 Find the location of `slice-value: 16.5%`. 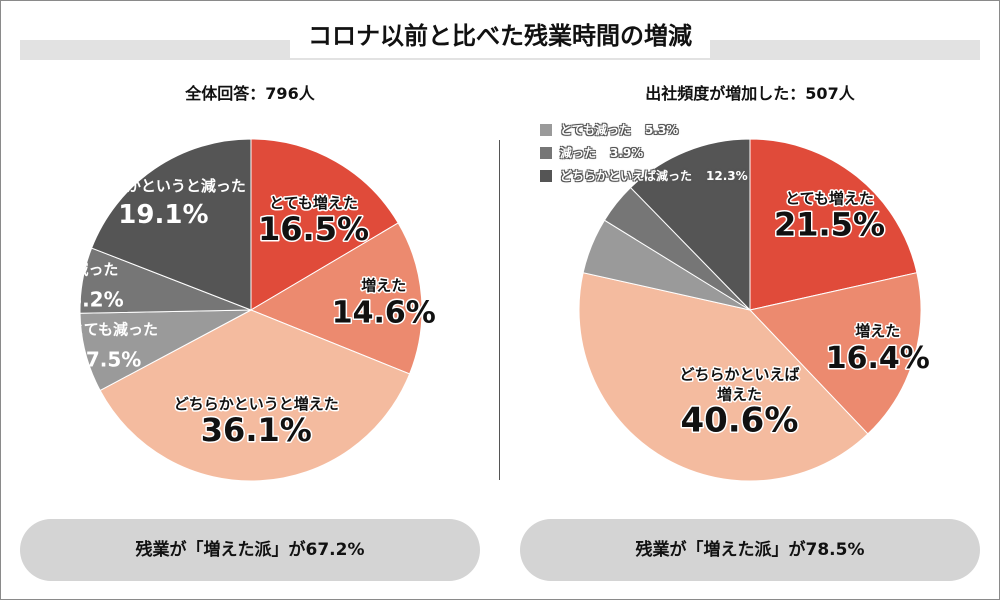

slice-value: 16.5% is located at coordinates (313, 229).